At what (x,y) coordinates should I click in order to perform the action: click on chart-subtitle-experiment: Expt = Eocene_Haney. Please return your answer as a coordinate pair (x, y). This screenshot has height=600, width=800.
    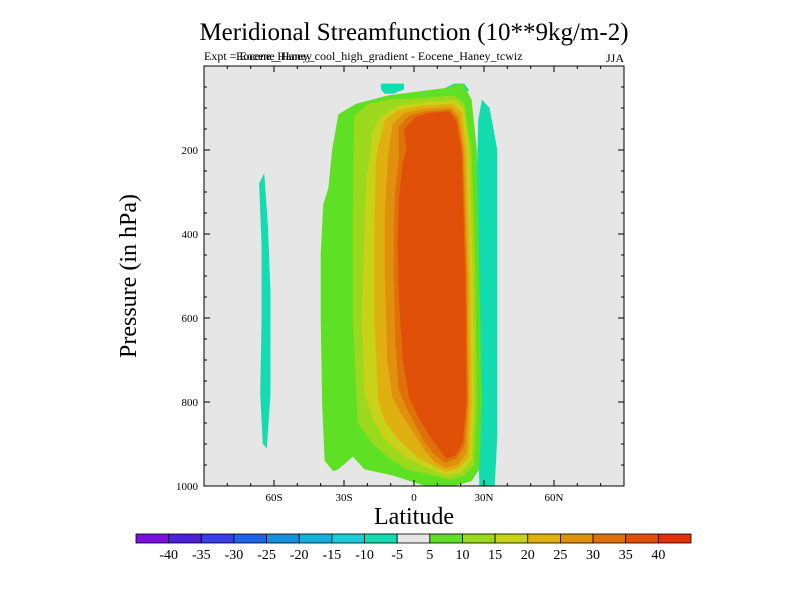
    Looking at the image, I should click on (258, 56).